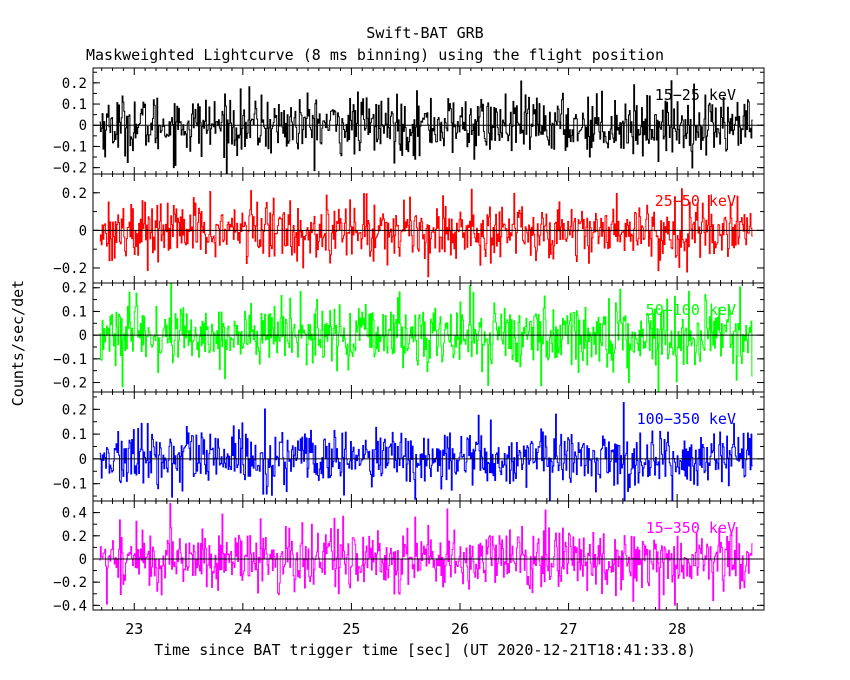 This screenshot has width=850, height=680. I want to click on chart-title: Swift-BAT GRB, so click(424, 33).